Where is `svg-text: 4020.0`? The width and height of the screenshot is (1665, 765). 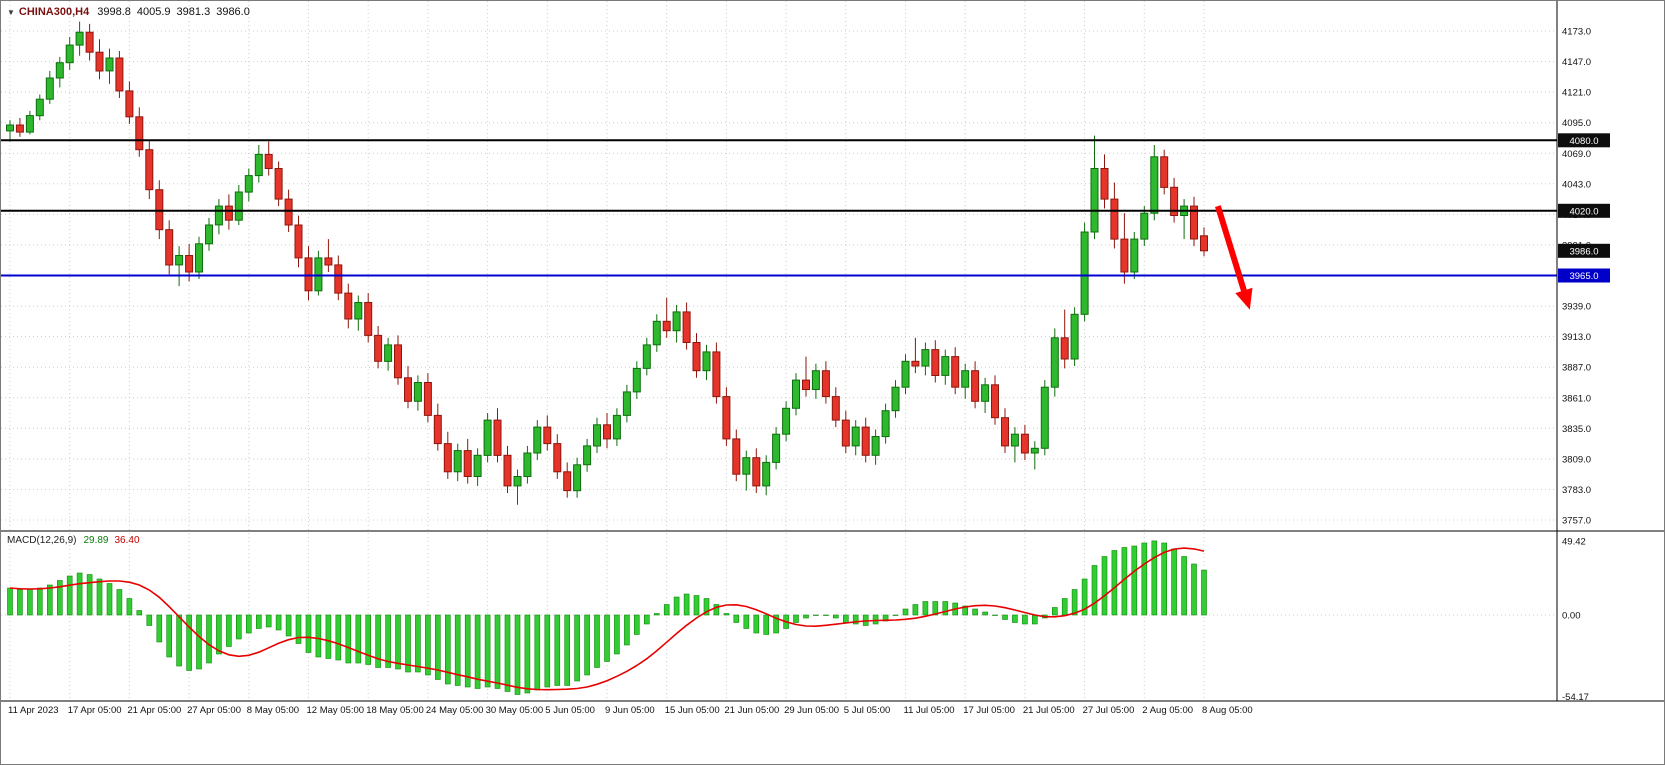 svg-text: 4020.0 is located at coordinates (1583, 211).